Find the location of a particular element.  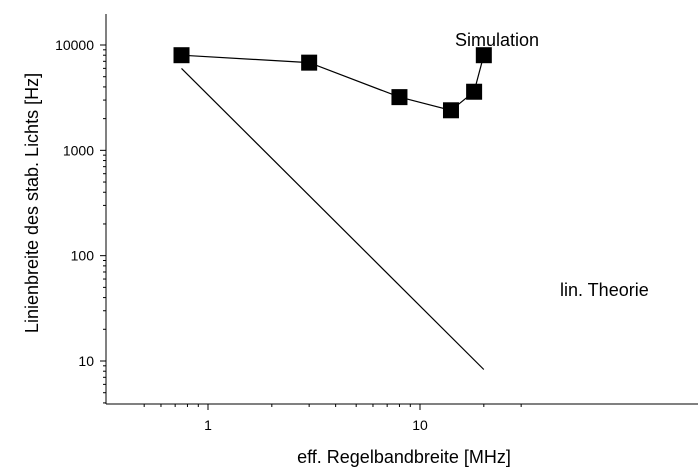

y-tick-label: 1000 is located at coordinates (78, 150).